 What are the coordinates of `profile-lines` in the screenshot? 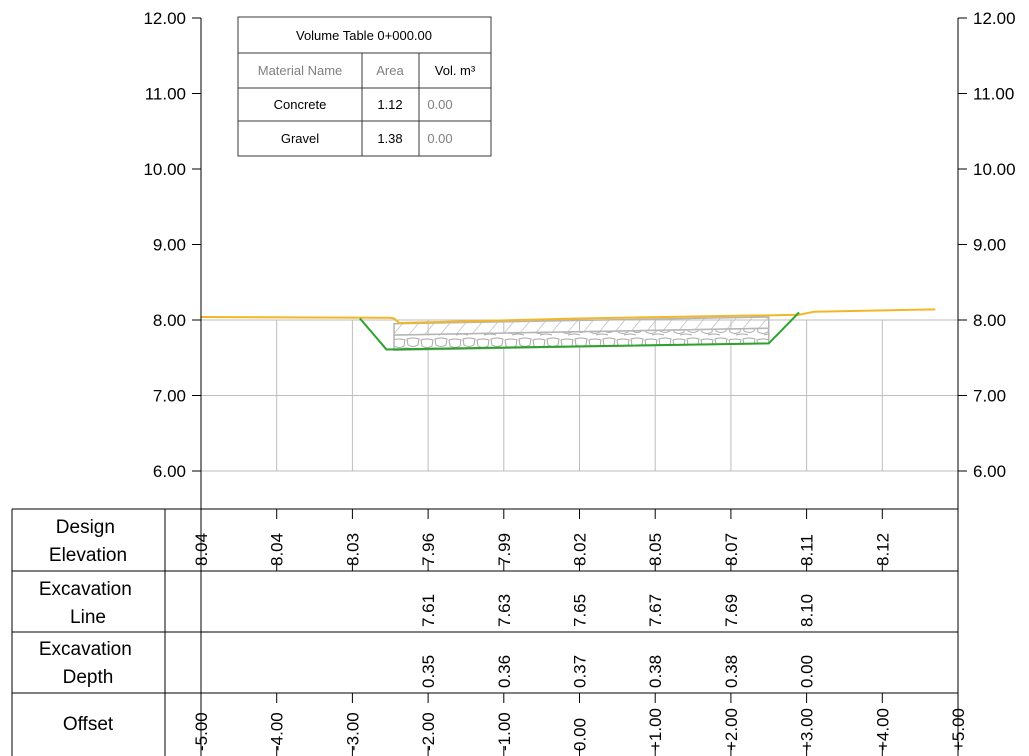 It's located at (568, 329).